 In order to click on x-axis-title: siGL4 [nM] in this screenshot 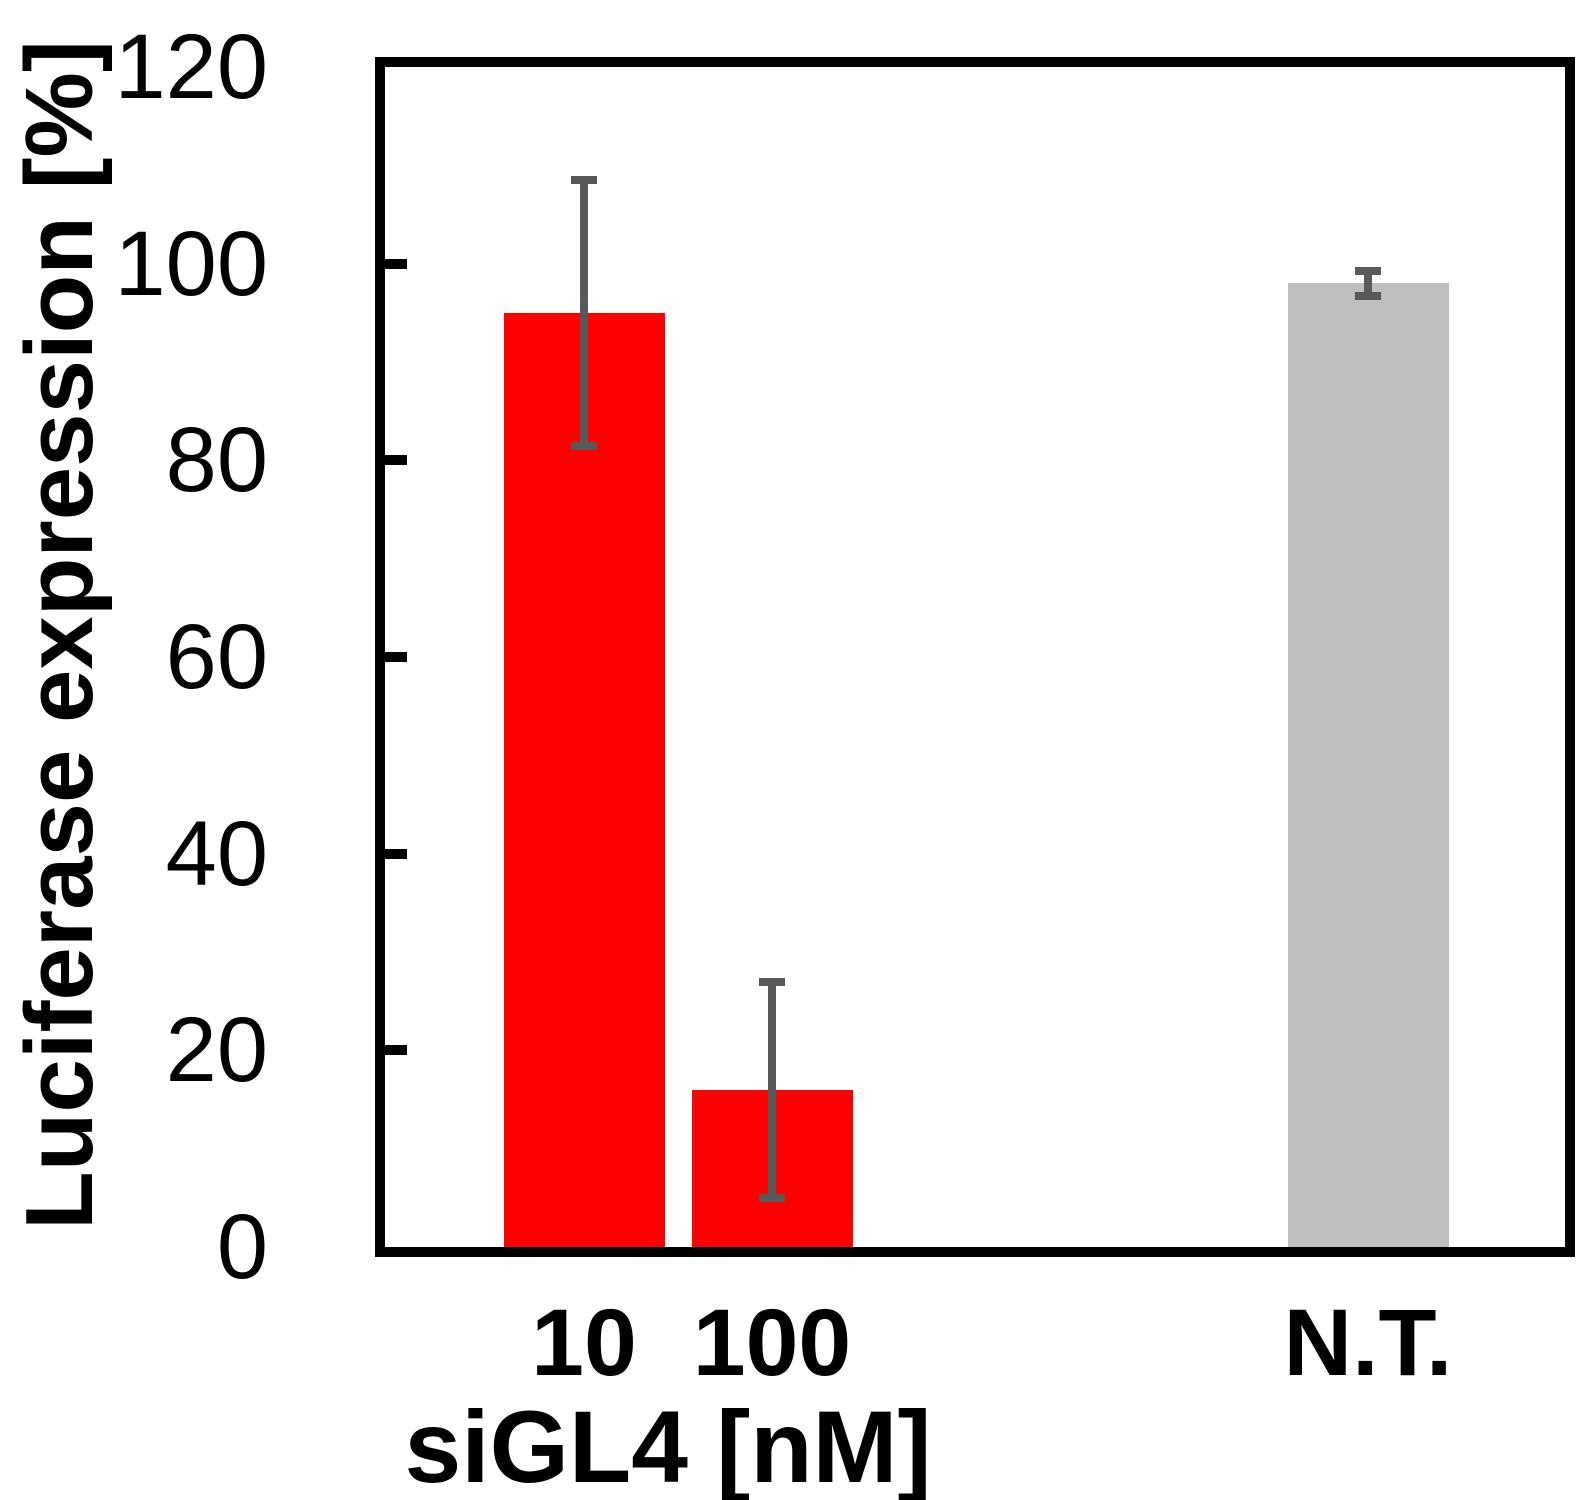, I will do `click(668, 1445)`.